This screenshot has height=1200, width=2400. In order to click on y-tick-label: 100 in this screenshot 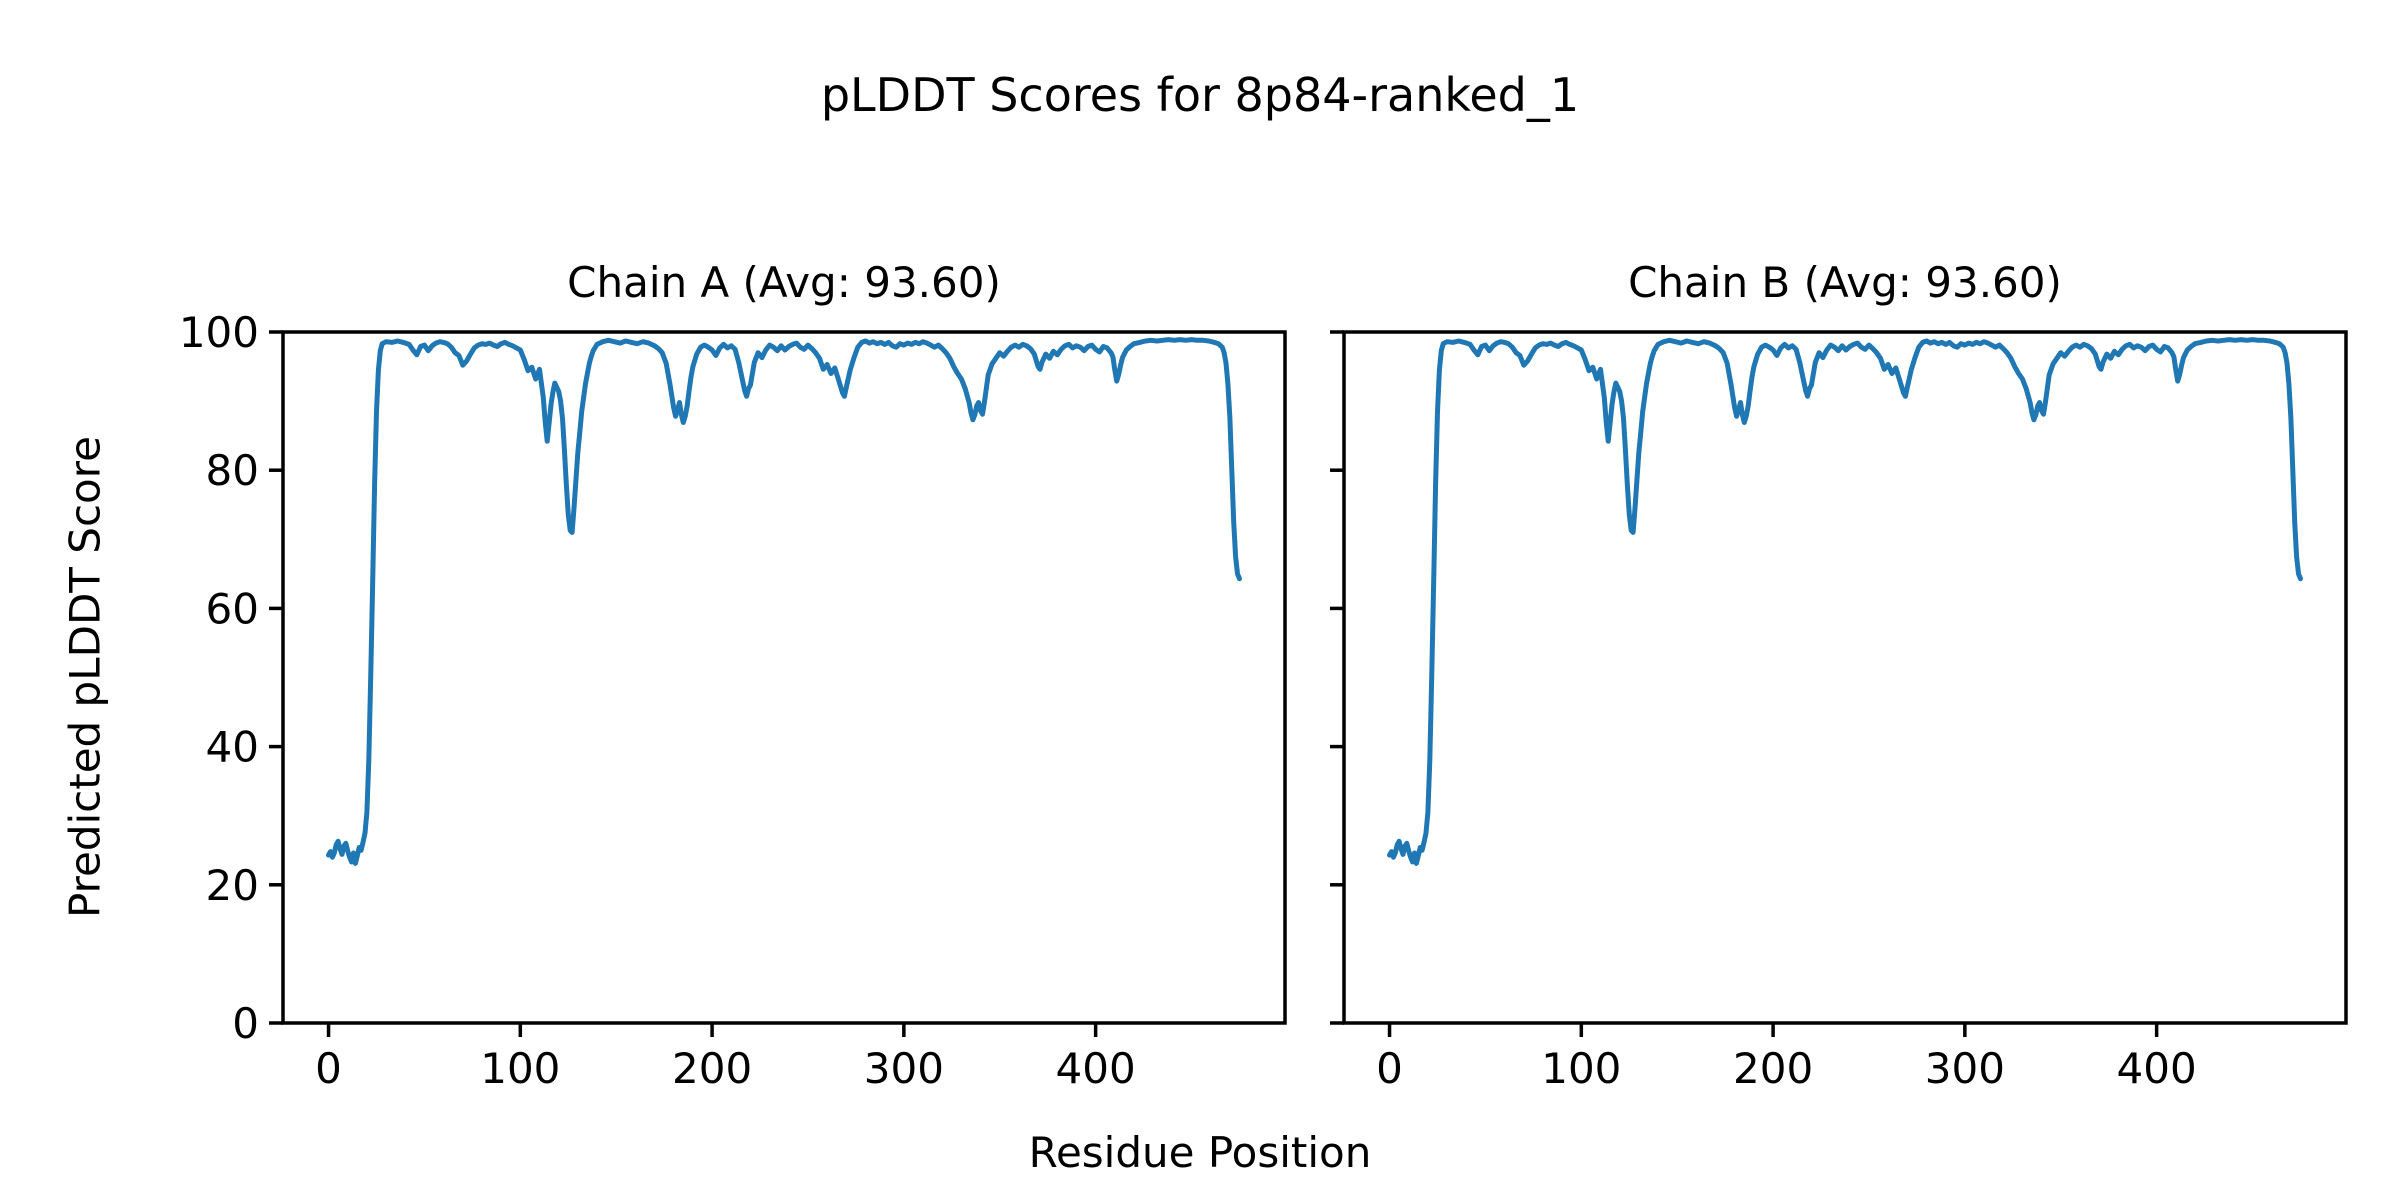, I will do `click(219, 332)`.